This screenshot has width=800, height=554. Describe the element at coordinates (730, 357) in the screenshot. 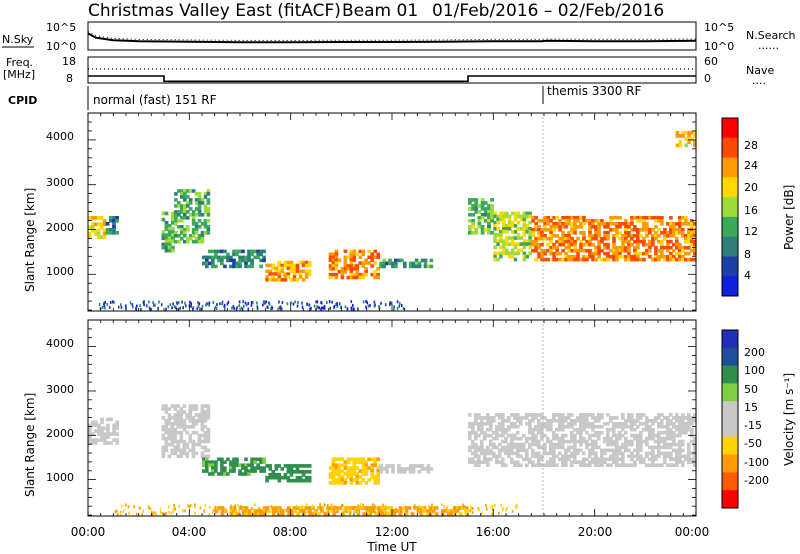

I see `velocity-colorbar-cell` at that location.